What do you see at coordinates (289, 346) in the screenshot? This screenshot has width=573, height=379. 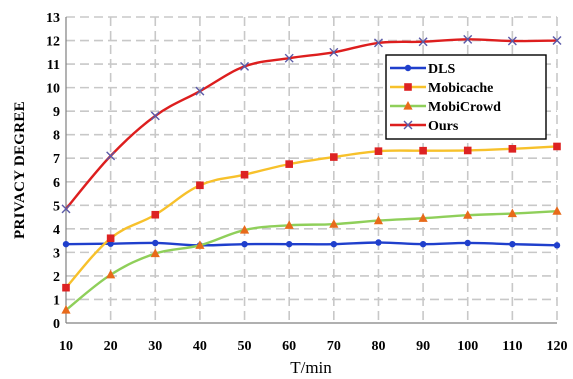 I see `x-tick-label: 60` at bounding box center [289, 346].